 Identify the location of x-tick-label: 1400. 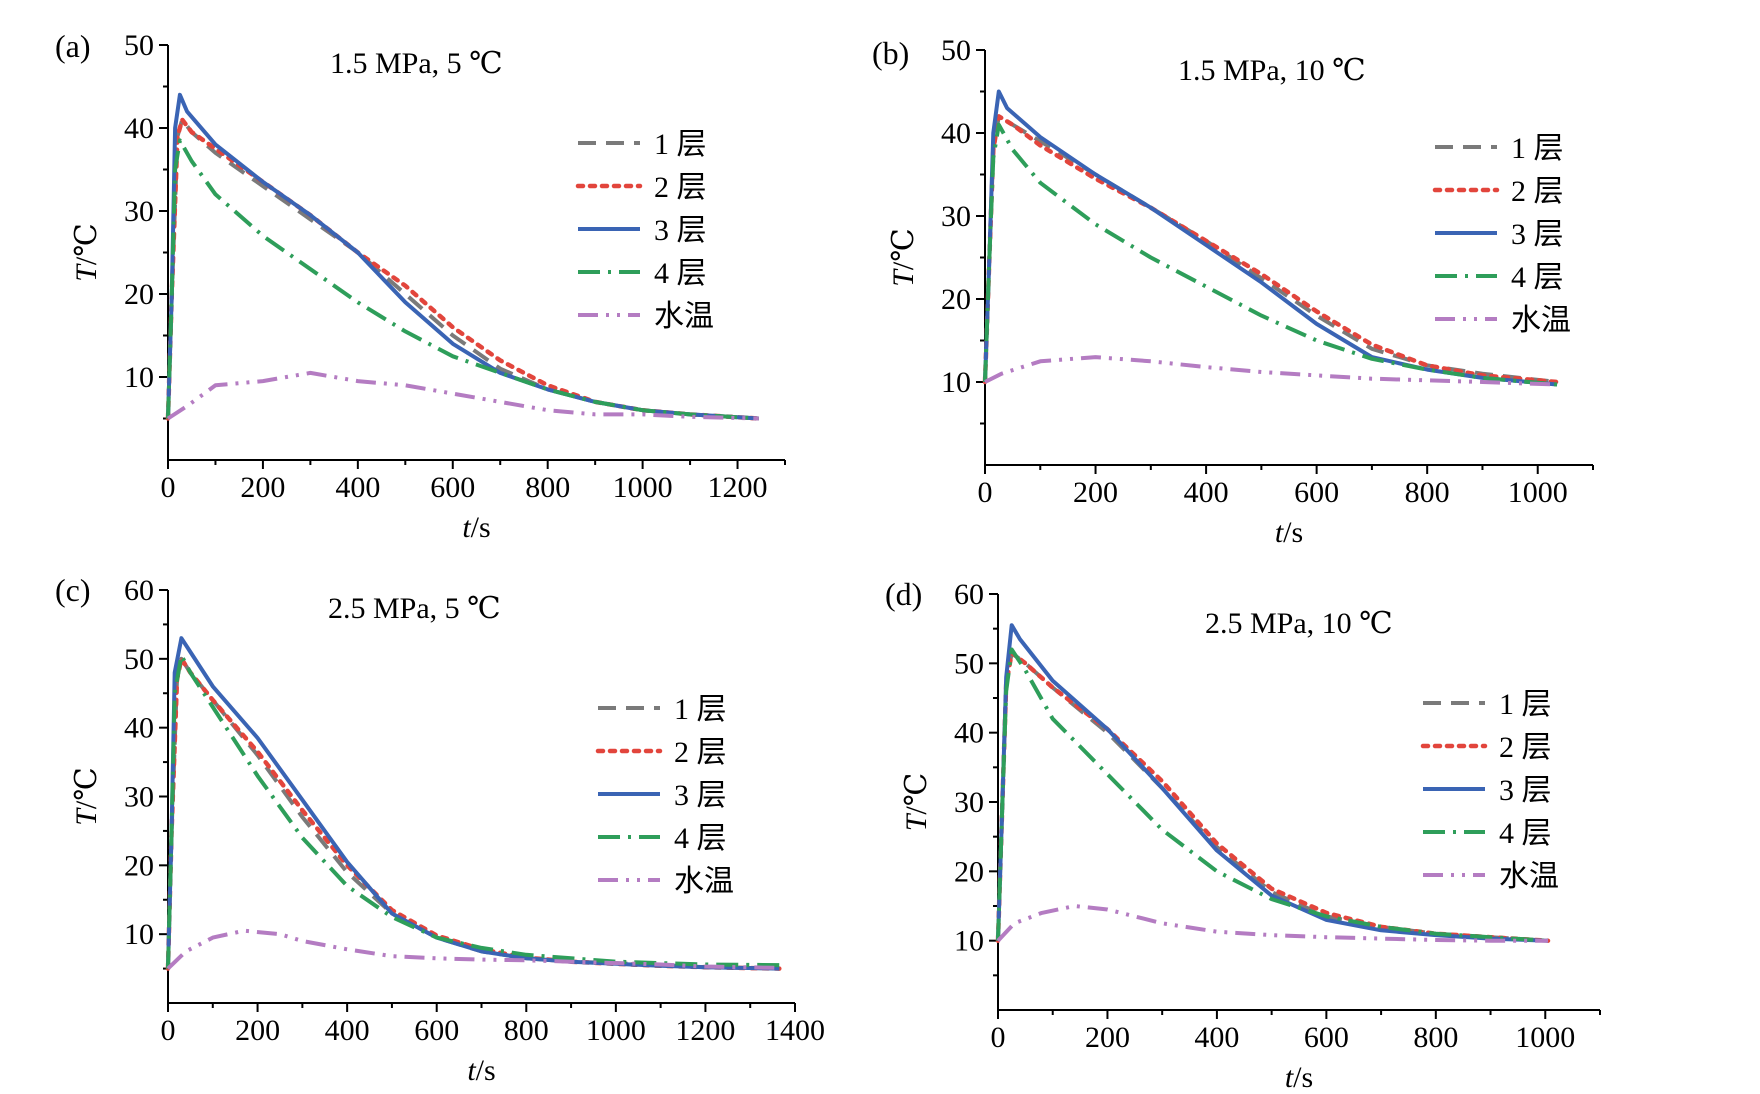
(795, 1030).